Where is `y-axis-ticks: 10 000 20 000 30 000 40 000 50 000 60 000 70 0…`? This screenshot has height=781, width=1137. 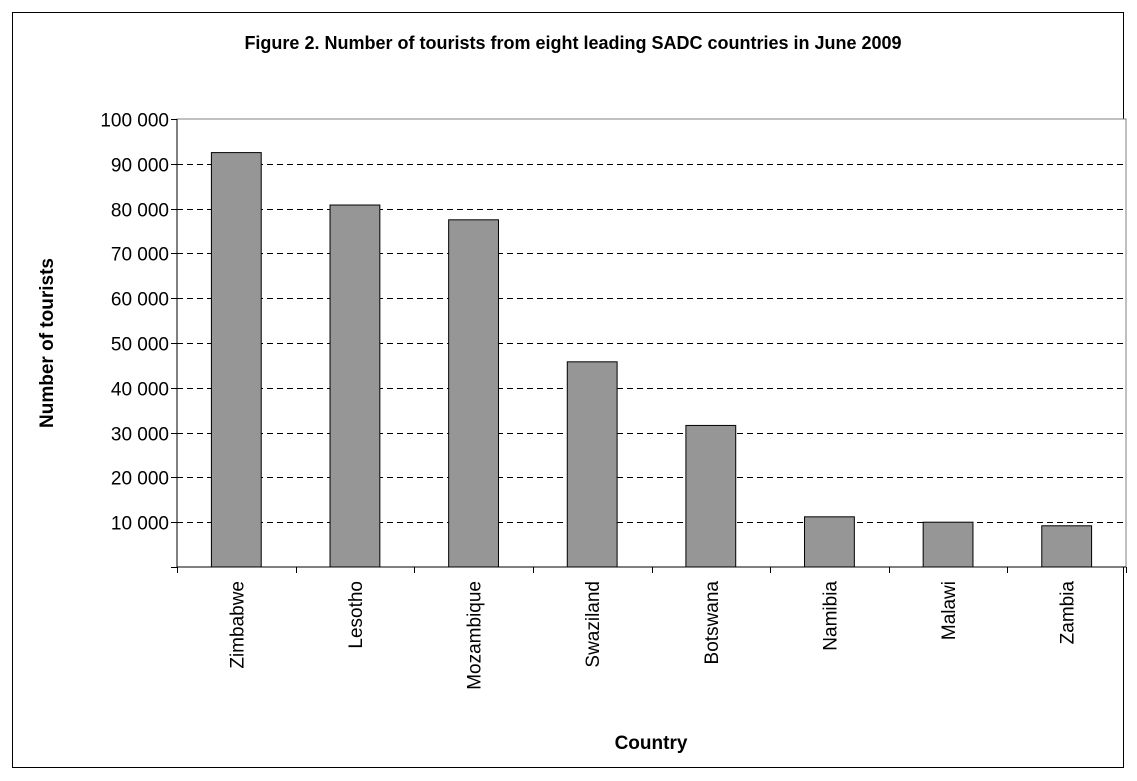 y-axis-ticks: 10 000 20 000 30 000 40 000 50 000 60 000 70 0… is located at coordinates (138, 339).